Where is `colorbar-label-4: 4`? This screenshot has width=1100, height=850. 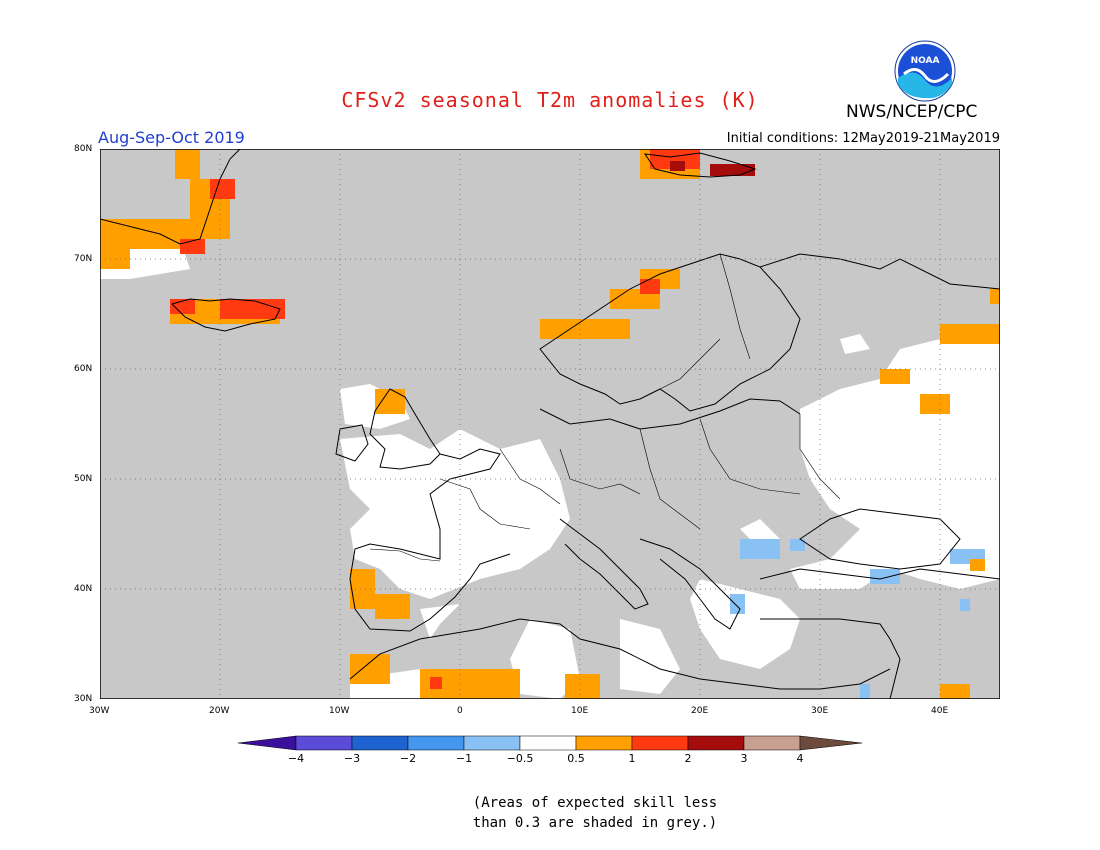
colorbar-label-4: 4 is located at coordinates (800, 758).